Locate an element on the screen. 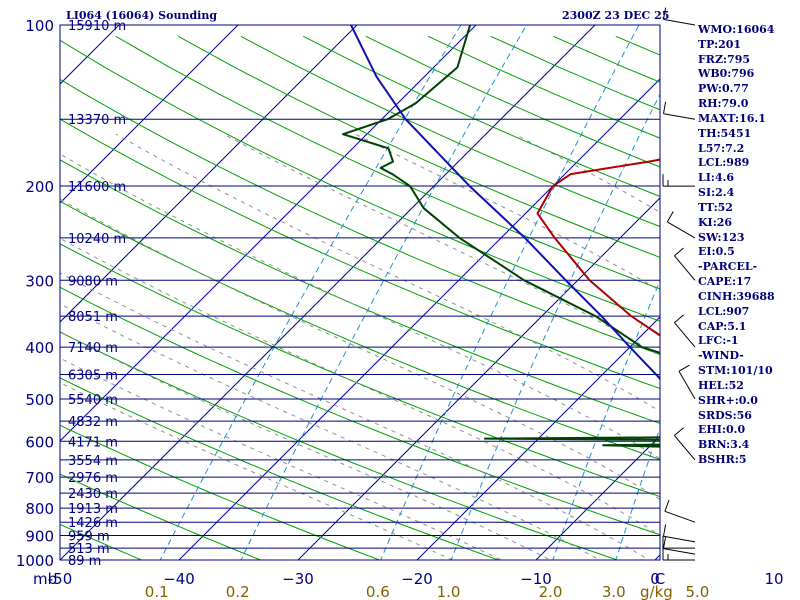  height-label: 5540 m is located at coordinates (93, 400).